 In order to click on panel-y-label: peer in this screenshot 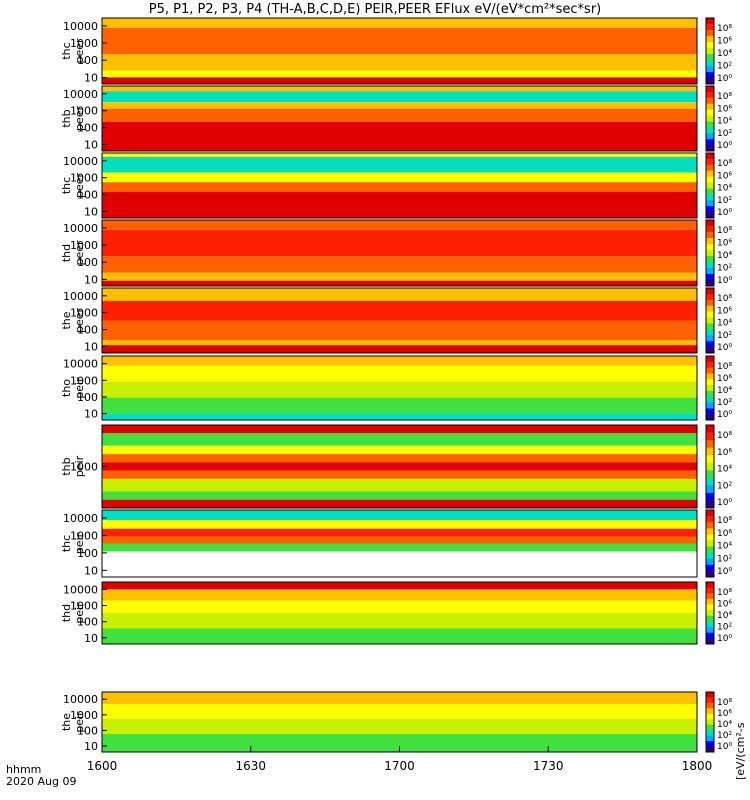, I will do `click(79, 321)`.